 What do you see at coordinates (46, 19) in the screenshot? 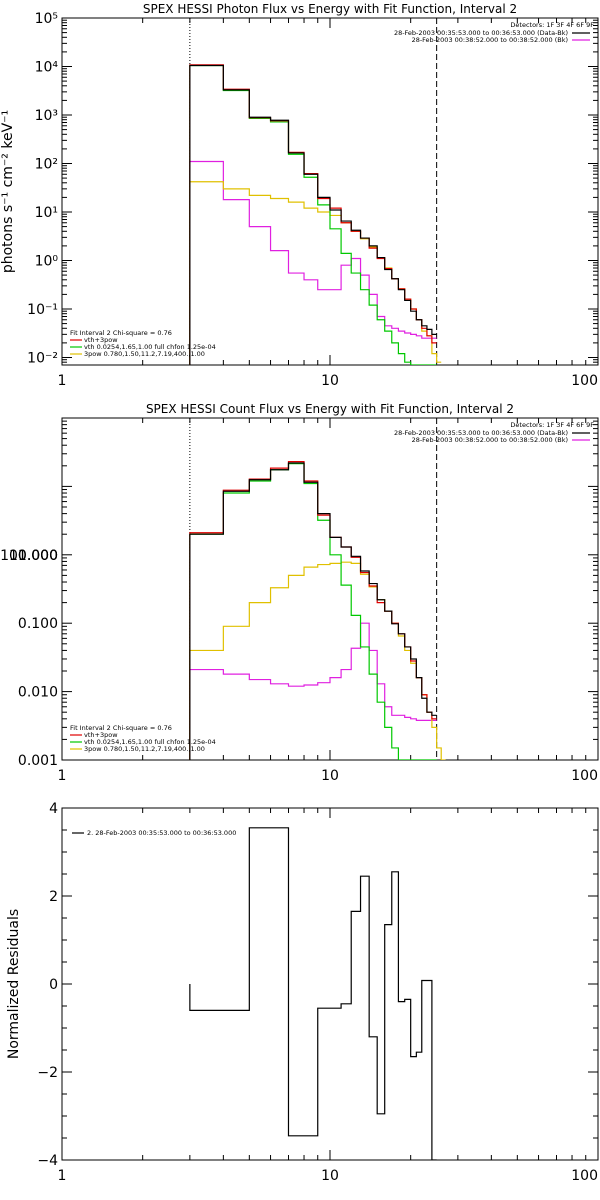
I see `y-tick-label: 10⁵` at bounding box center [46, 19].